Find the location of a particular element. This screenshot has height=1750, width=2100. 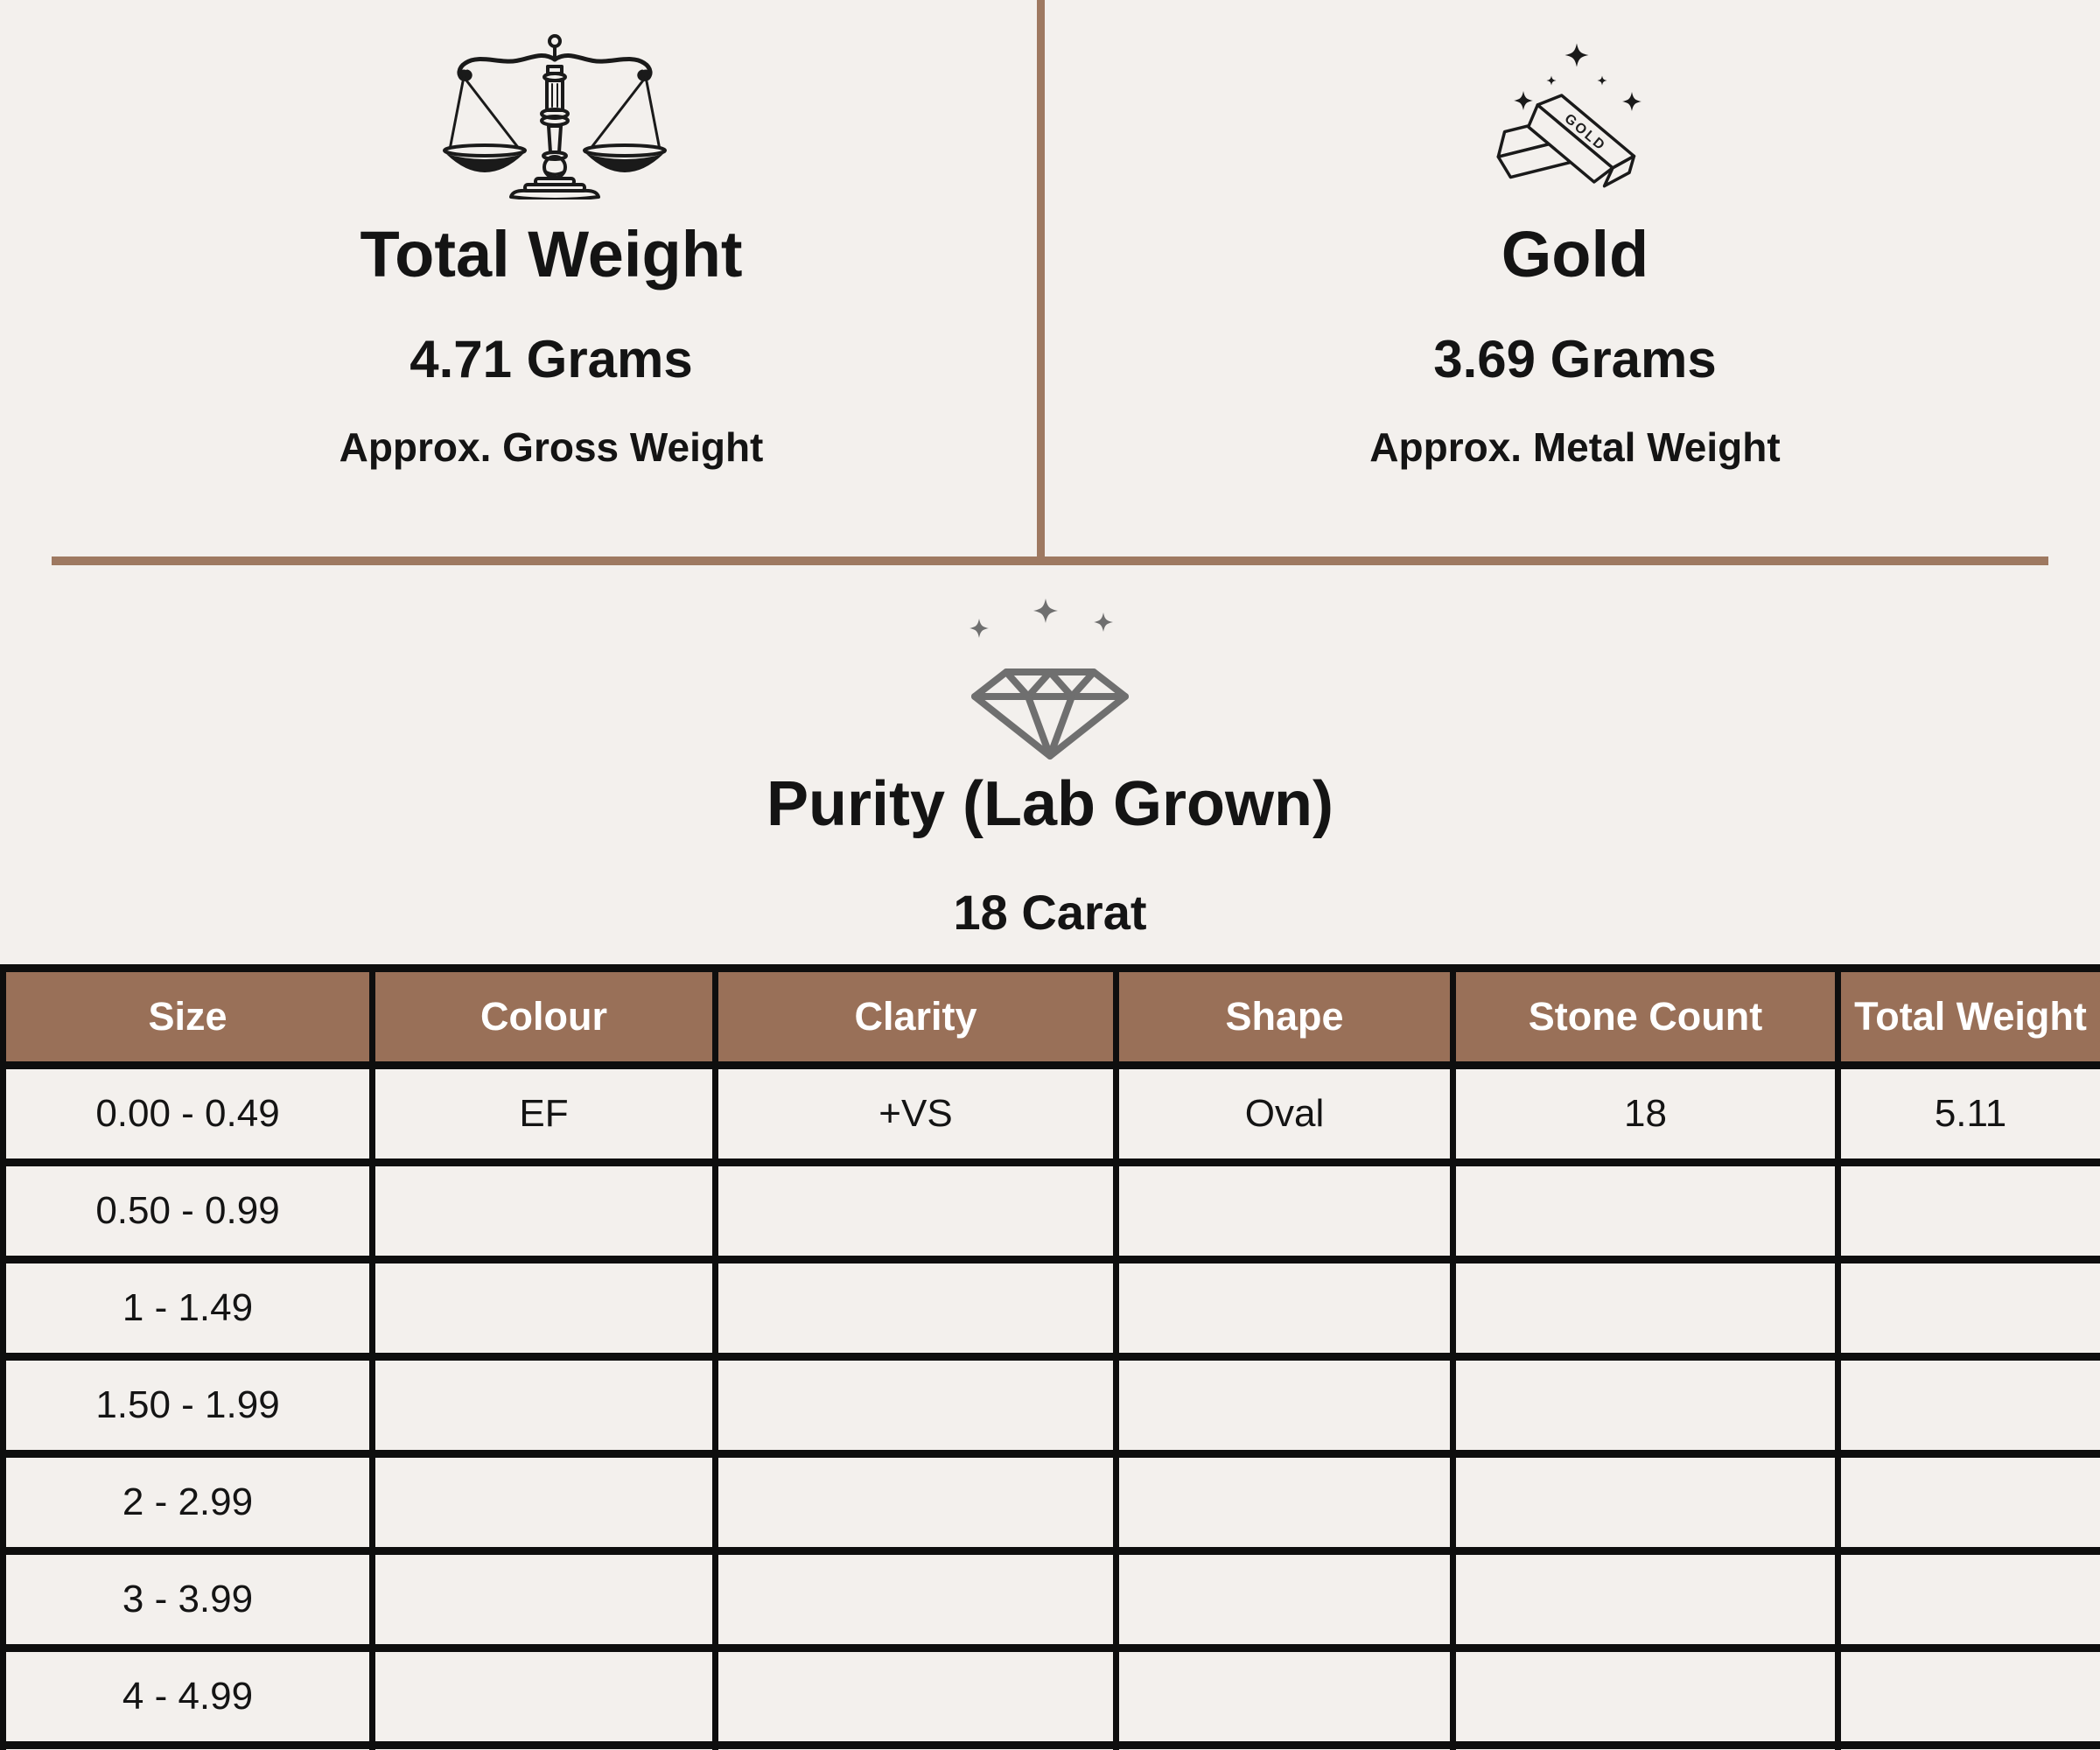

table-row: 0.50 - 0.99 is located at coordinates (1050, 1211).